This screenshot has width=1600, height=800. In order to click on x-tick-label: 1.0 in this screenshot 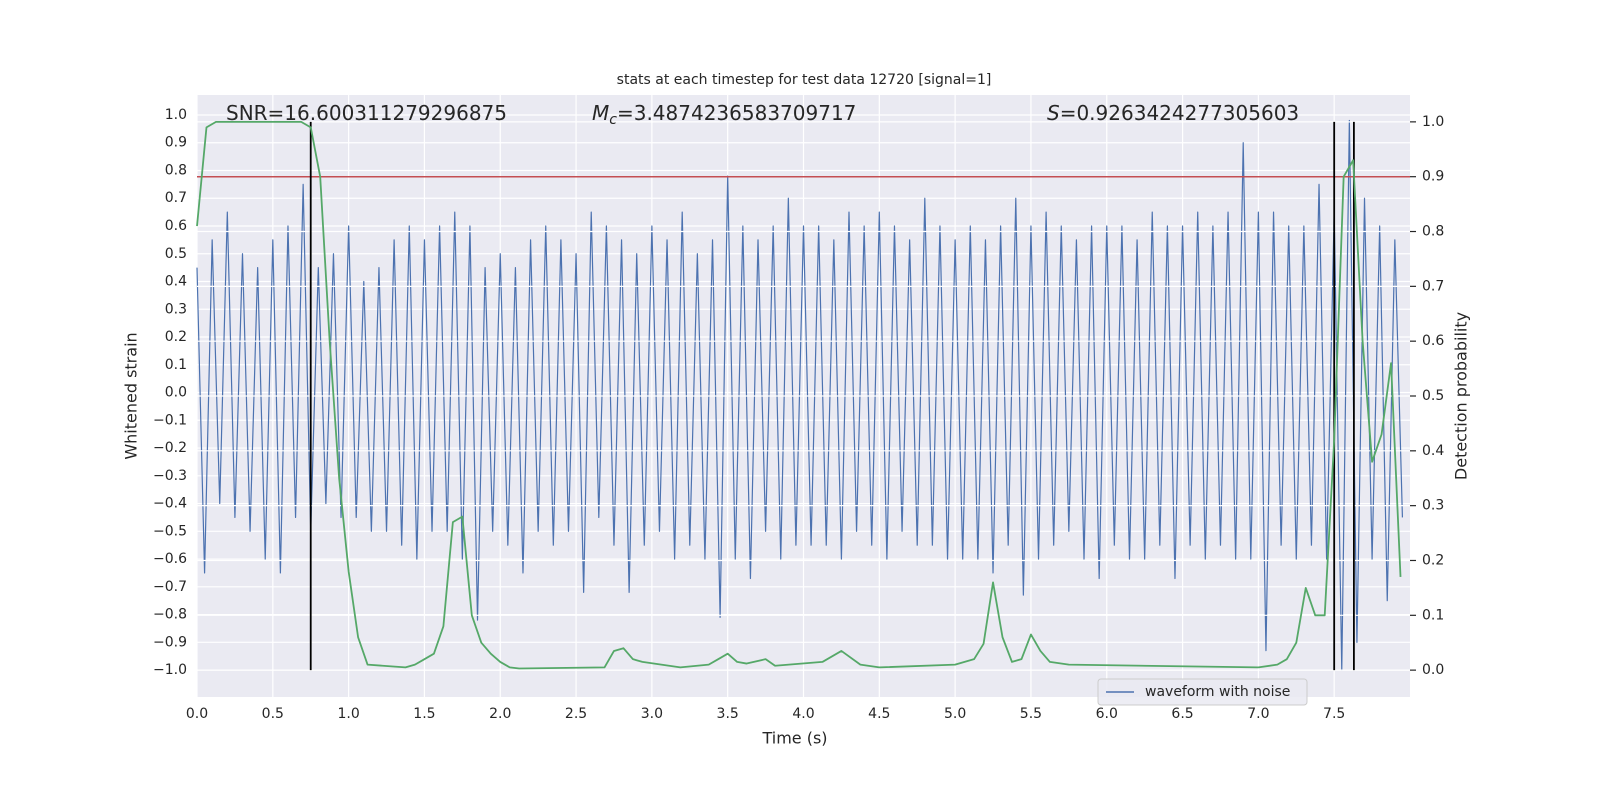, I will do `click(348, 714)`.